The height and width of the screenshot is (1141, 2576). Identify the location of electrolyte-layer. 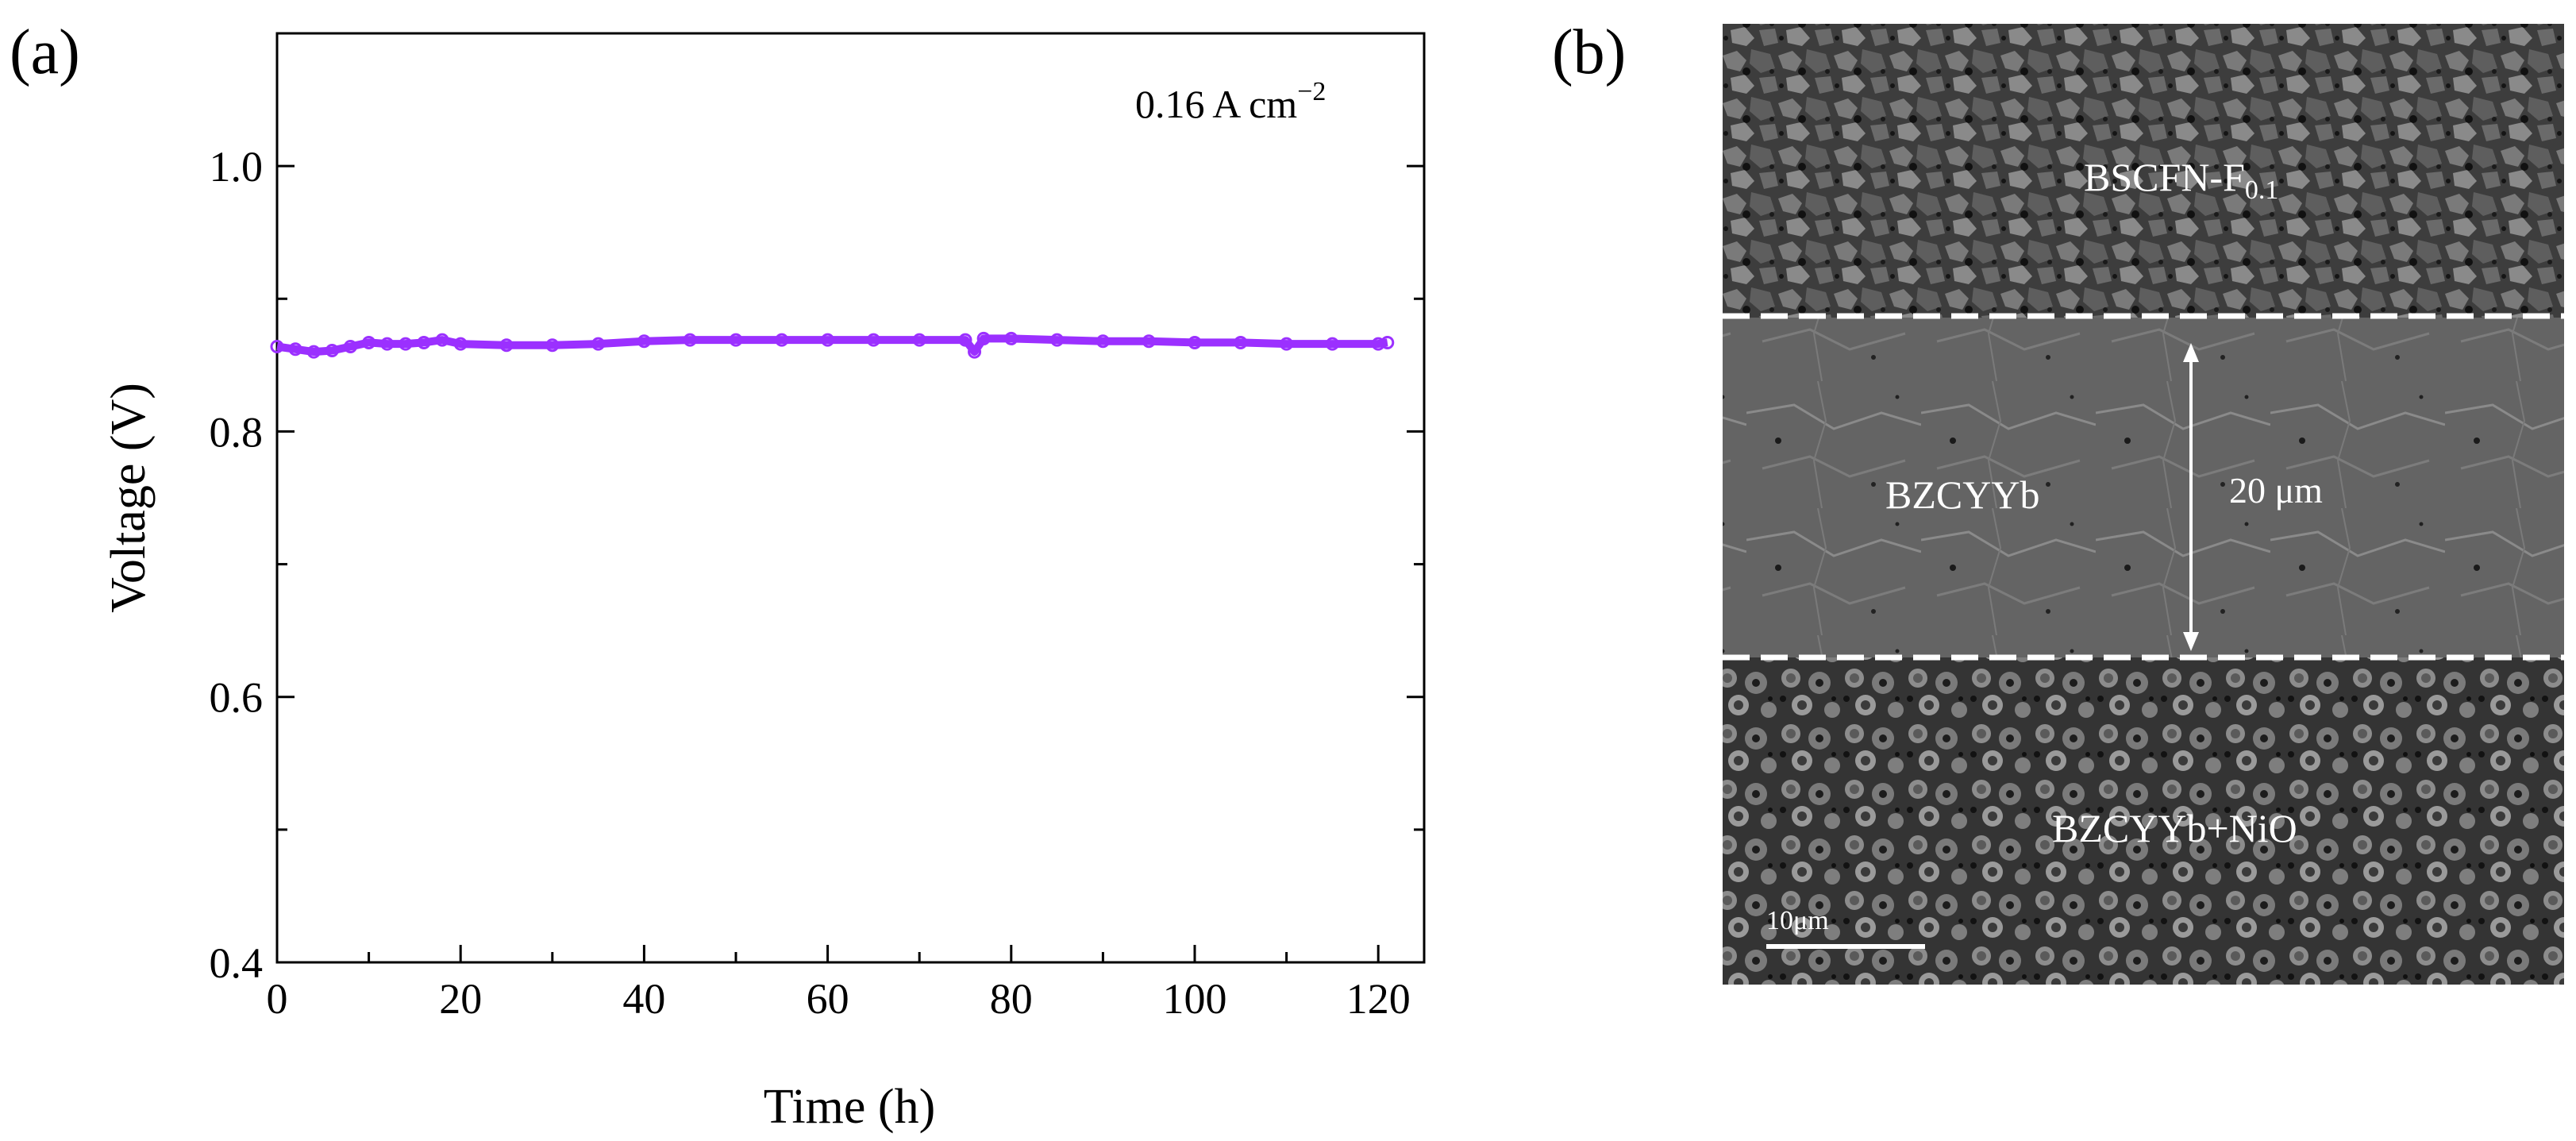
(2143, 487).